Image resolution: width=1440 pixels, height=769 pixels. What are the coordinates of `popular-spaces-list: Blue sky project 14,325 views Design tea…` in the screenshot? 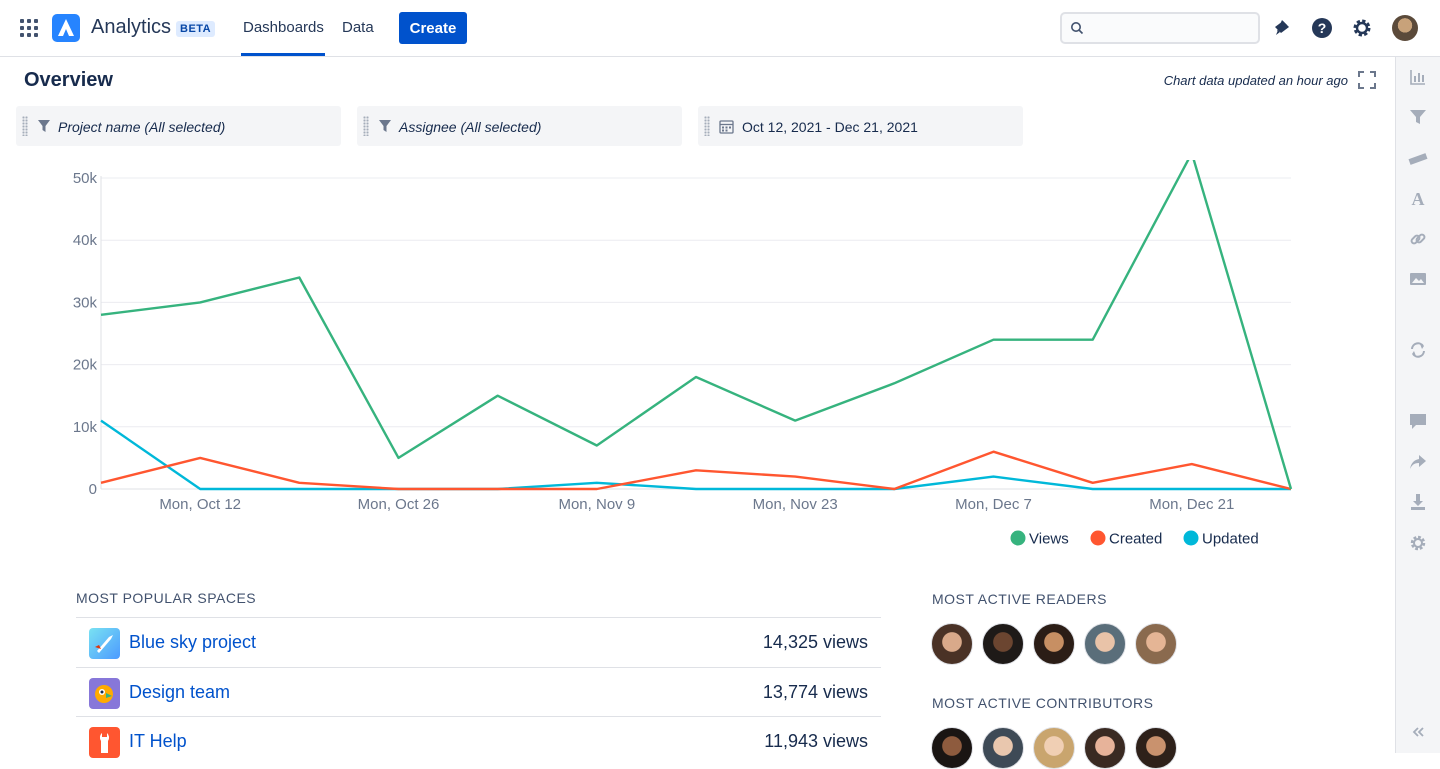 It's located at (478, 691).